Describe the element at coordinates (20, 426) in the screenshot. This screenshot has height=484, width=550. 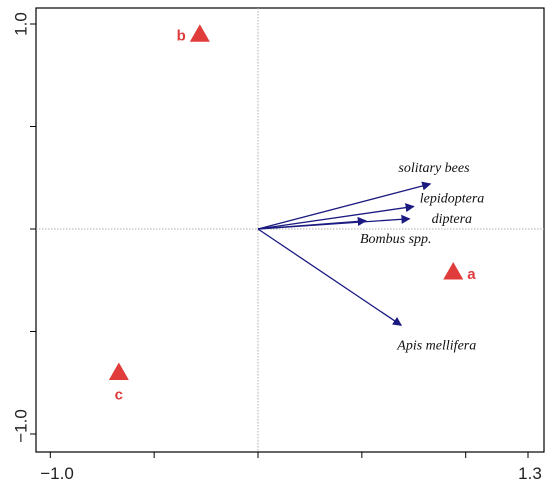
I see `y-tick-label: −1.0` at that location.